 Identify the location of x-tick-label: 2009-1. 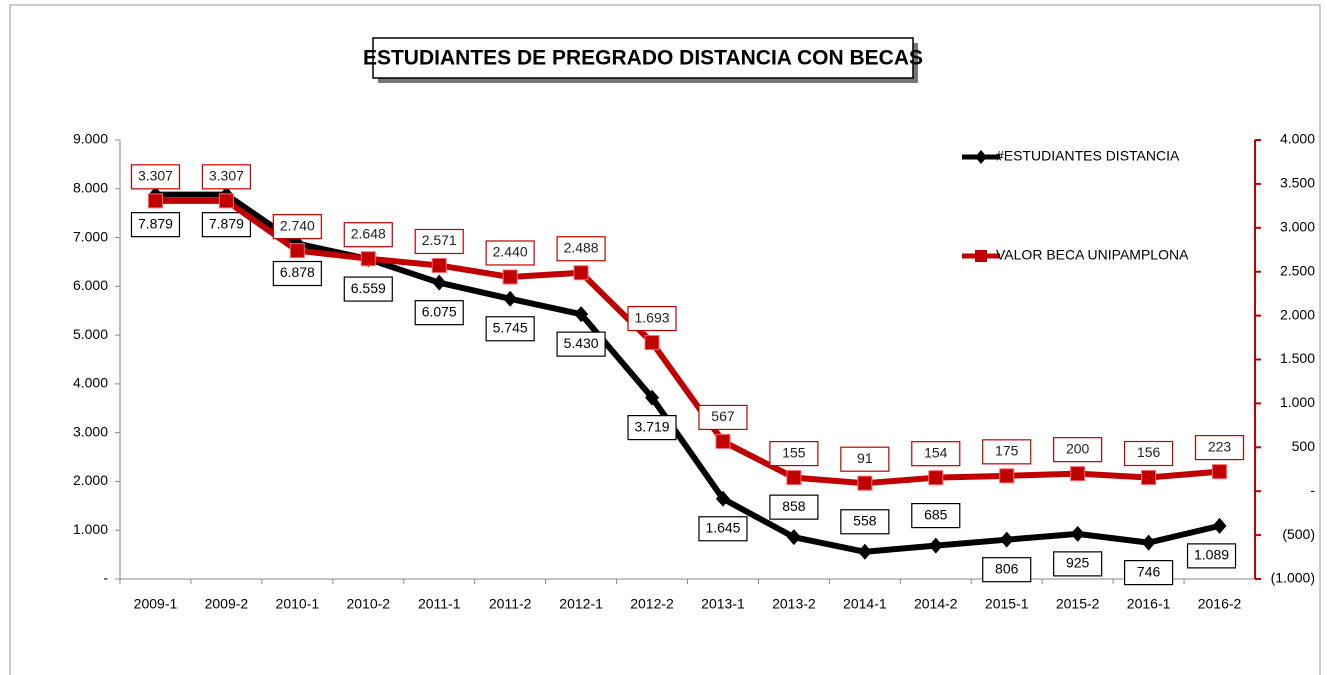
(156, 604).